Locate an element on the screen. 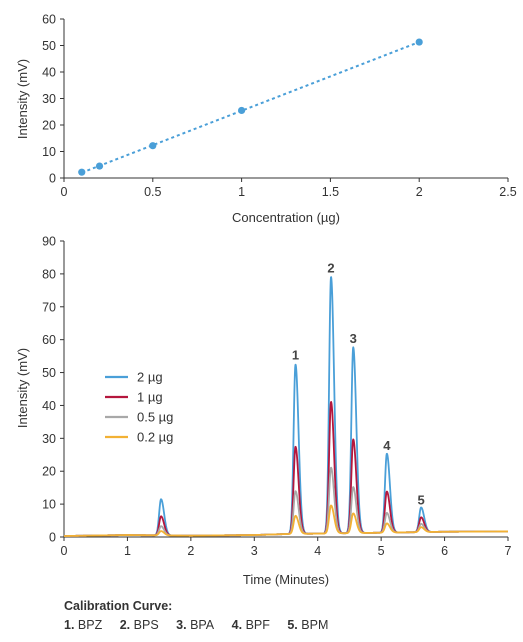 The image size is (523, 642). caption-item-name: BPS is located at coordinates (146, 625).